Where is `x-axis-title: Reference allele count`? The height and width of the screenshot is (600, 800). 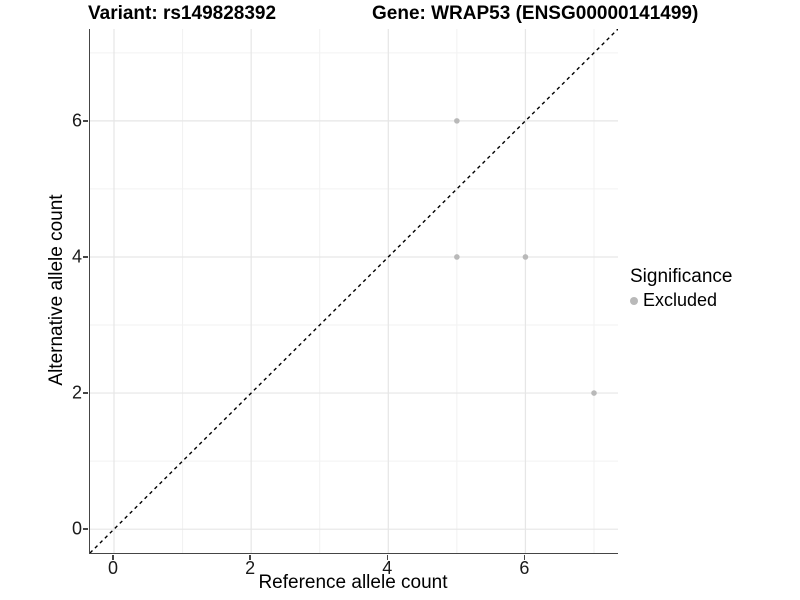
x-axis-title: Reference allele count is located at coordinates (353, 582).